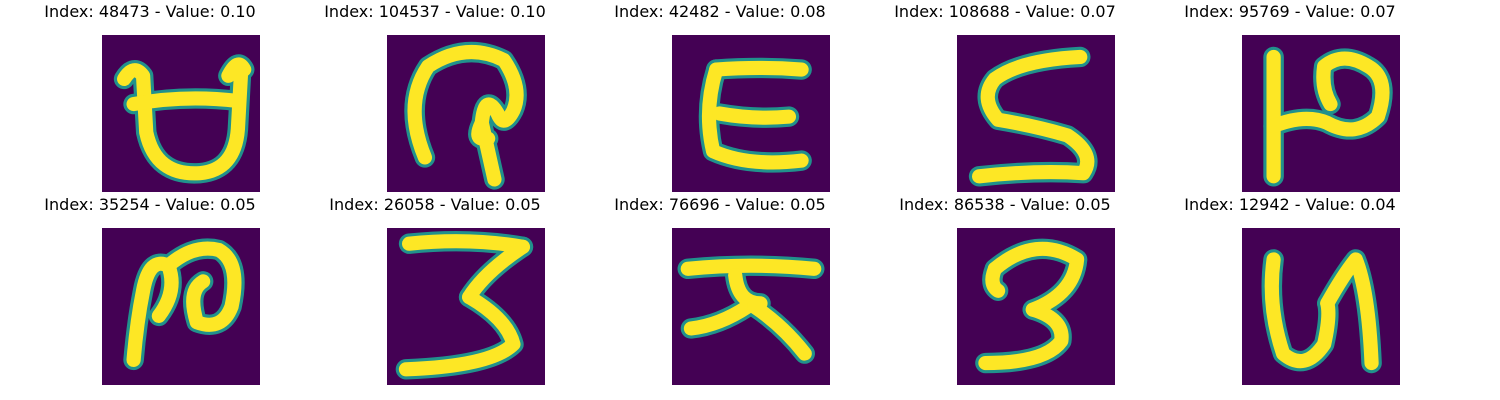 The image size is (1500, 400). Describe the element at coordinates (1290, 11) in the screenshot. I see `panel-title: Index: 95769 - Value: 0.07` at that location.